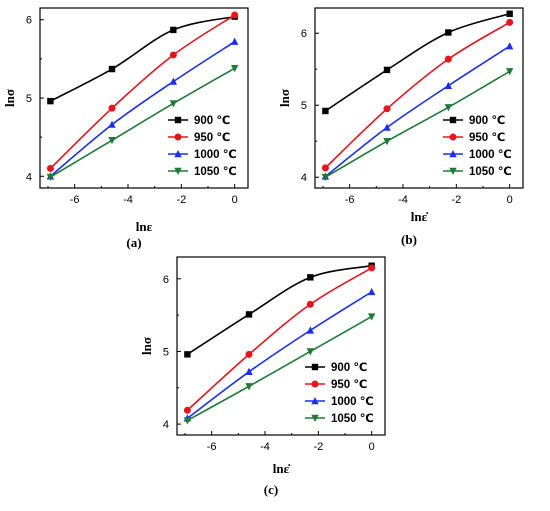  Describe the element at coordinates (453, 120) in the screenshot. I see `chart-b-legend-marker-900-c` at that location.